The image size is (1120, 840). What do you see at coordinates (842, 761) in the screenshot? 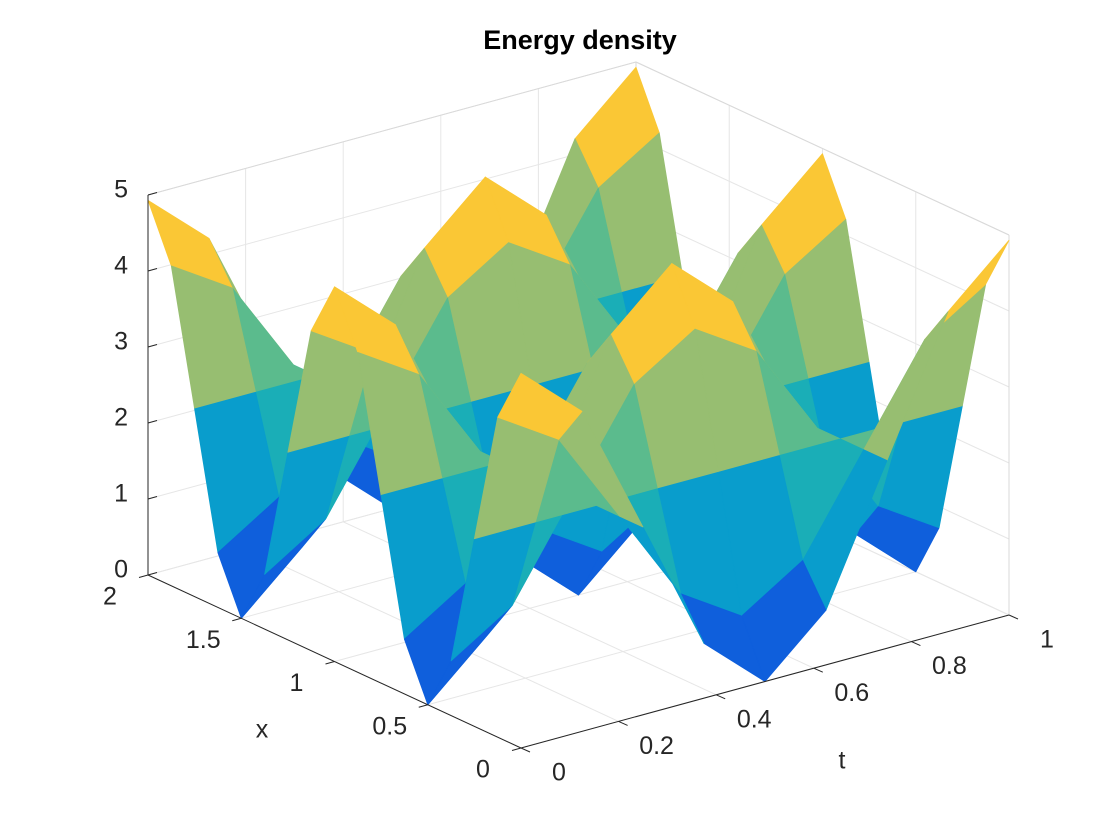
I see `t-axis-label: t` at bounding box center [842, 761].